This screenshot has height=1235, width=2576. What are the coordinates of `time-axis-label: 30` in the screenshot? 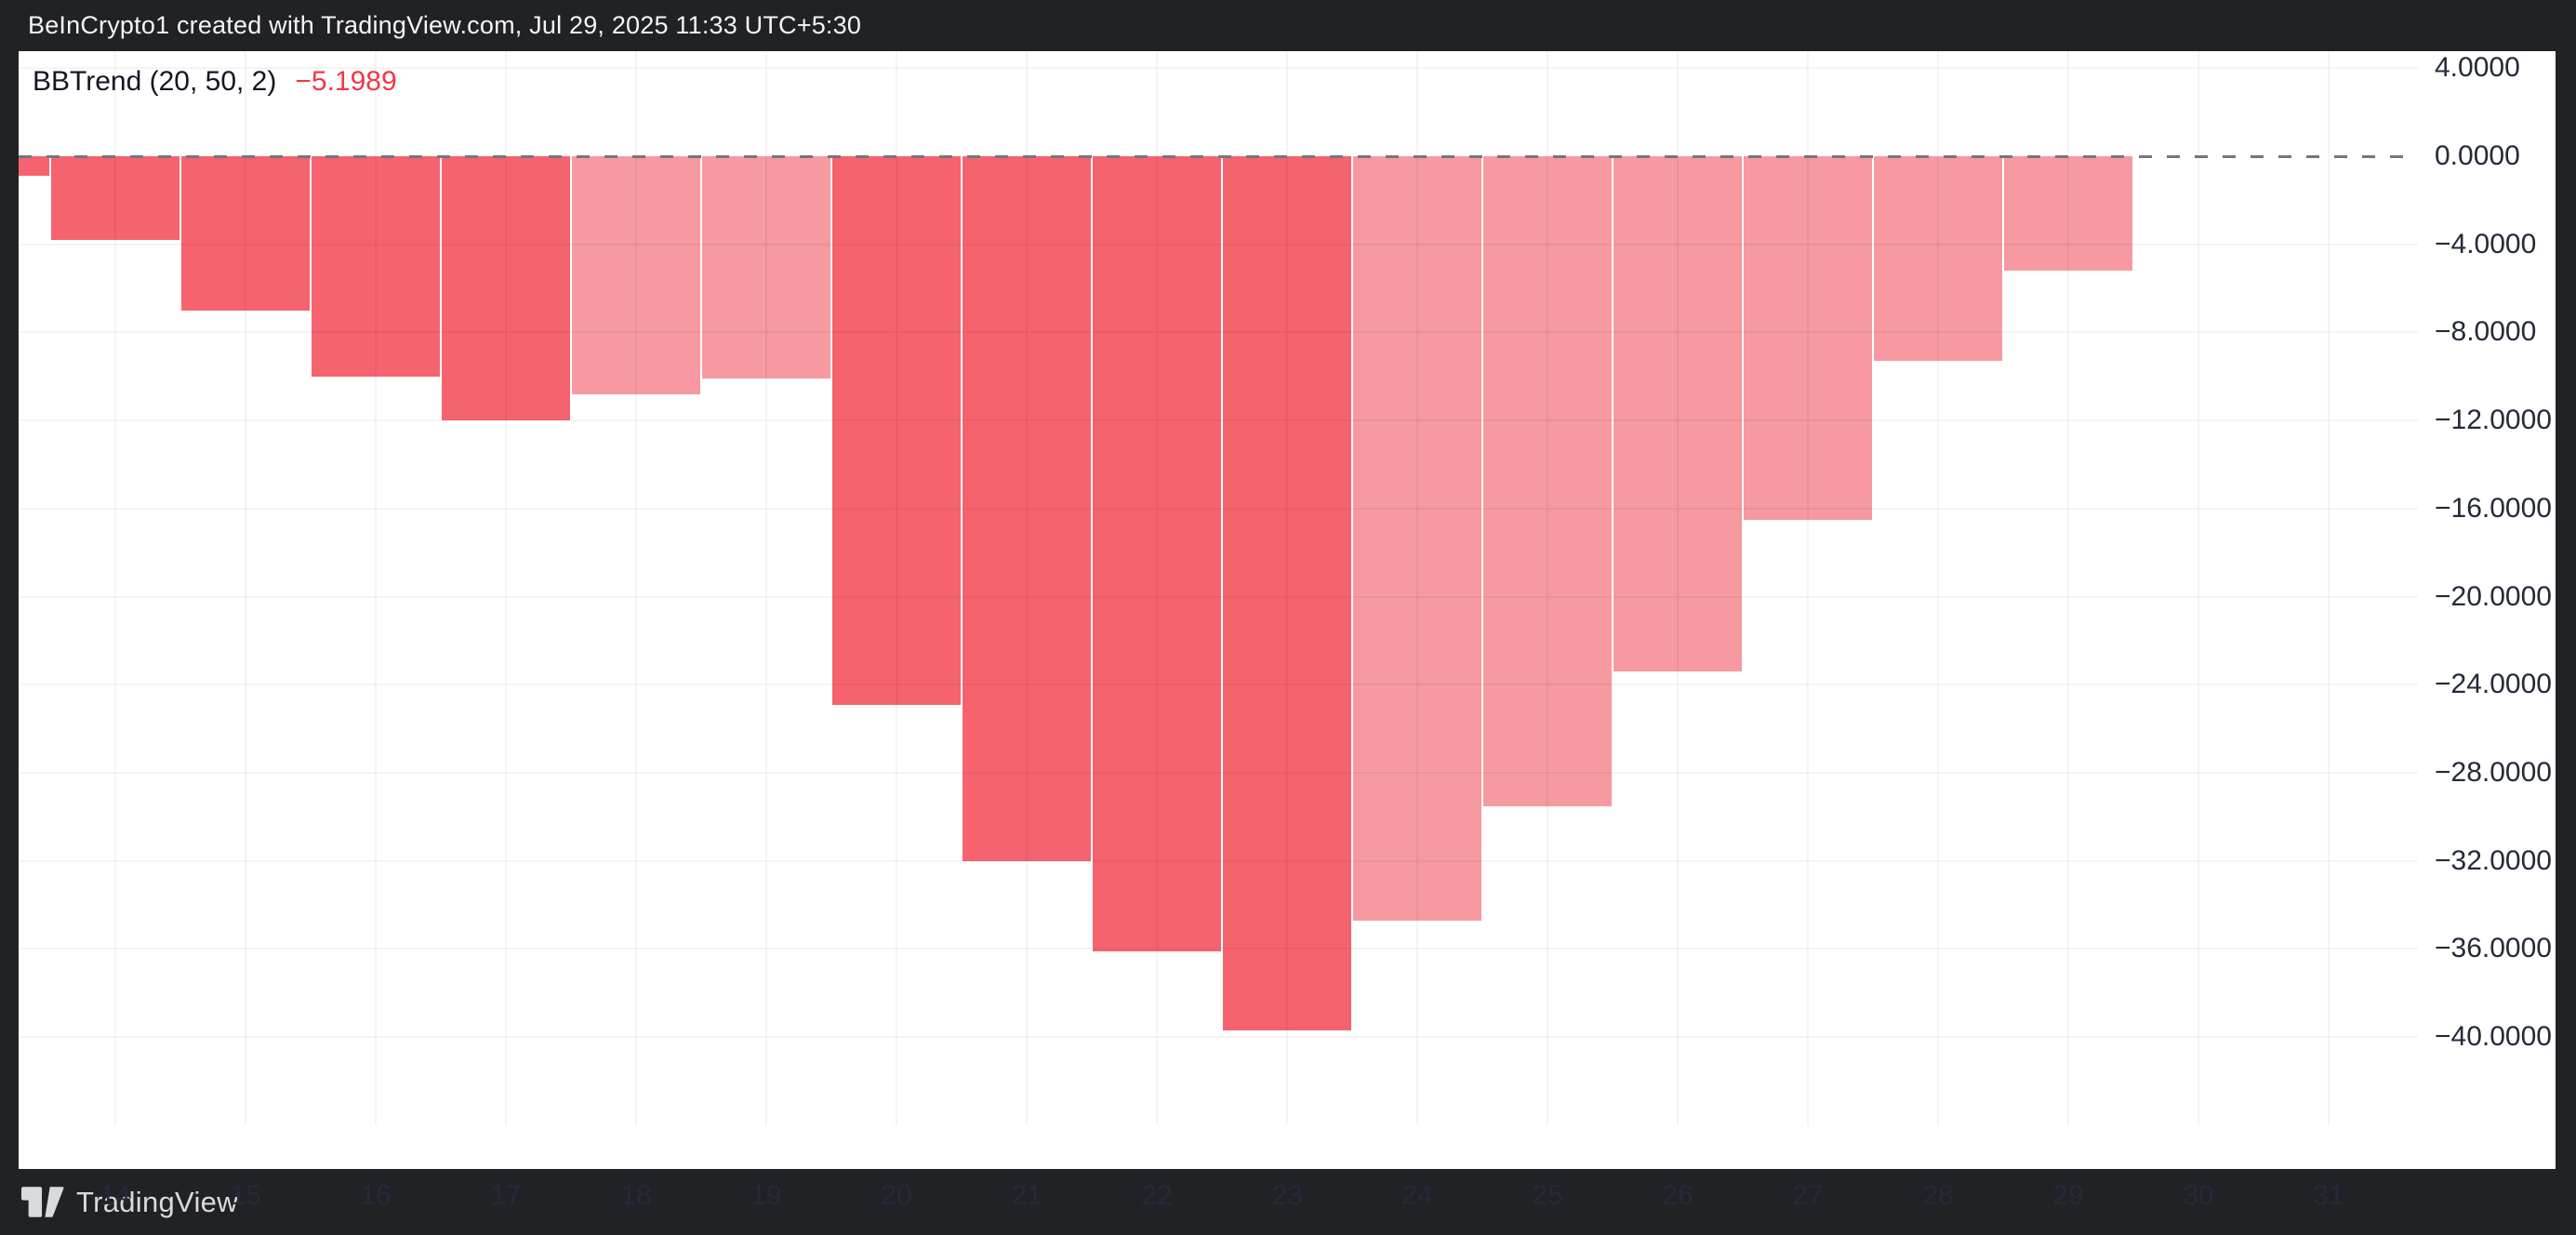 It's located at (2198, 1195).